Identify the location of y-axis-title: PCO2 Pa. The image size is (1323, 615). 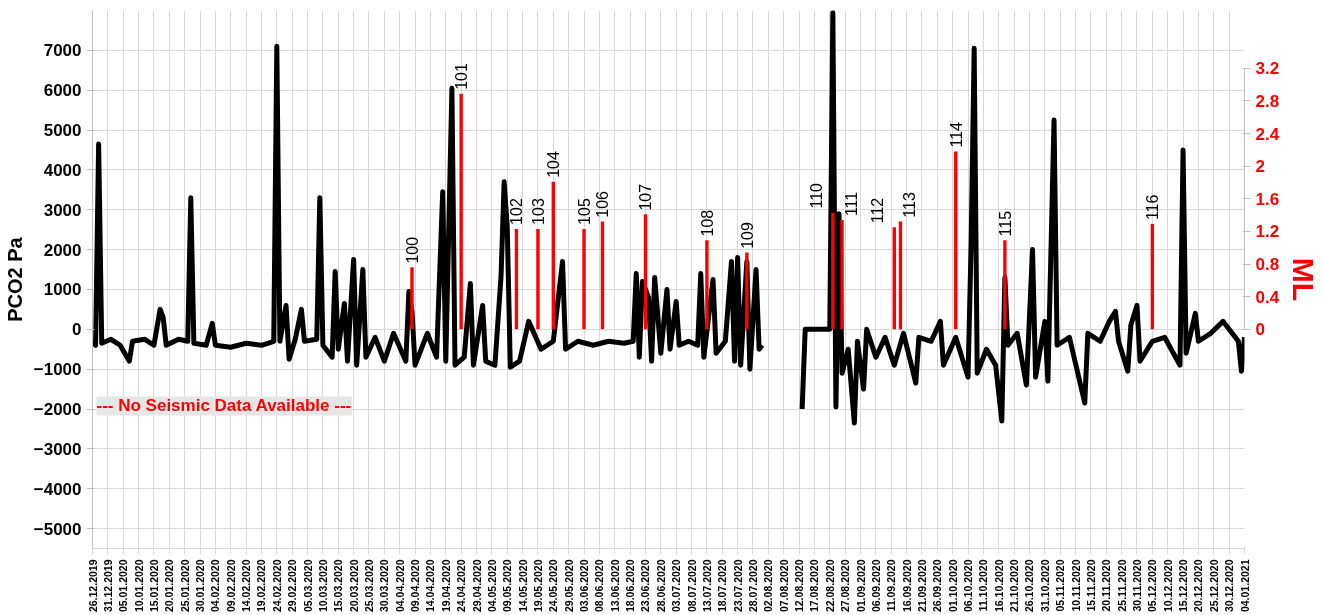
(14, 279).